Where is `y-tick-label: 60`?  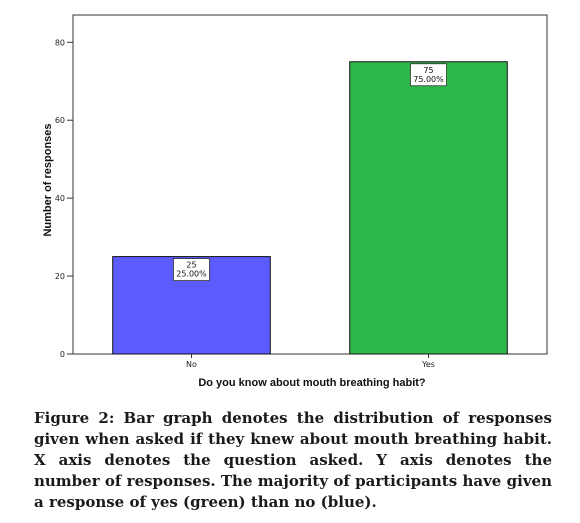 y-tick-label: 60 is located at coordinates (60, 120).